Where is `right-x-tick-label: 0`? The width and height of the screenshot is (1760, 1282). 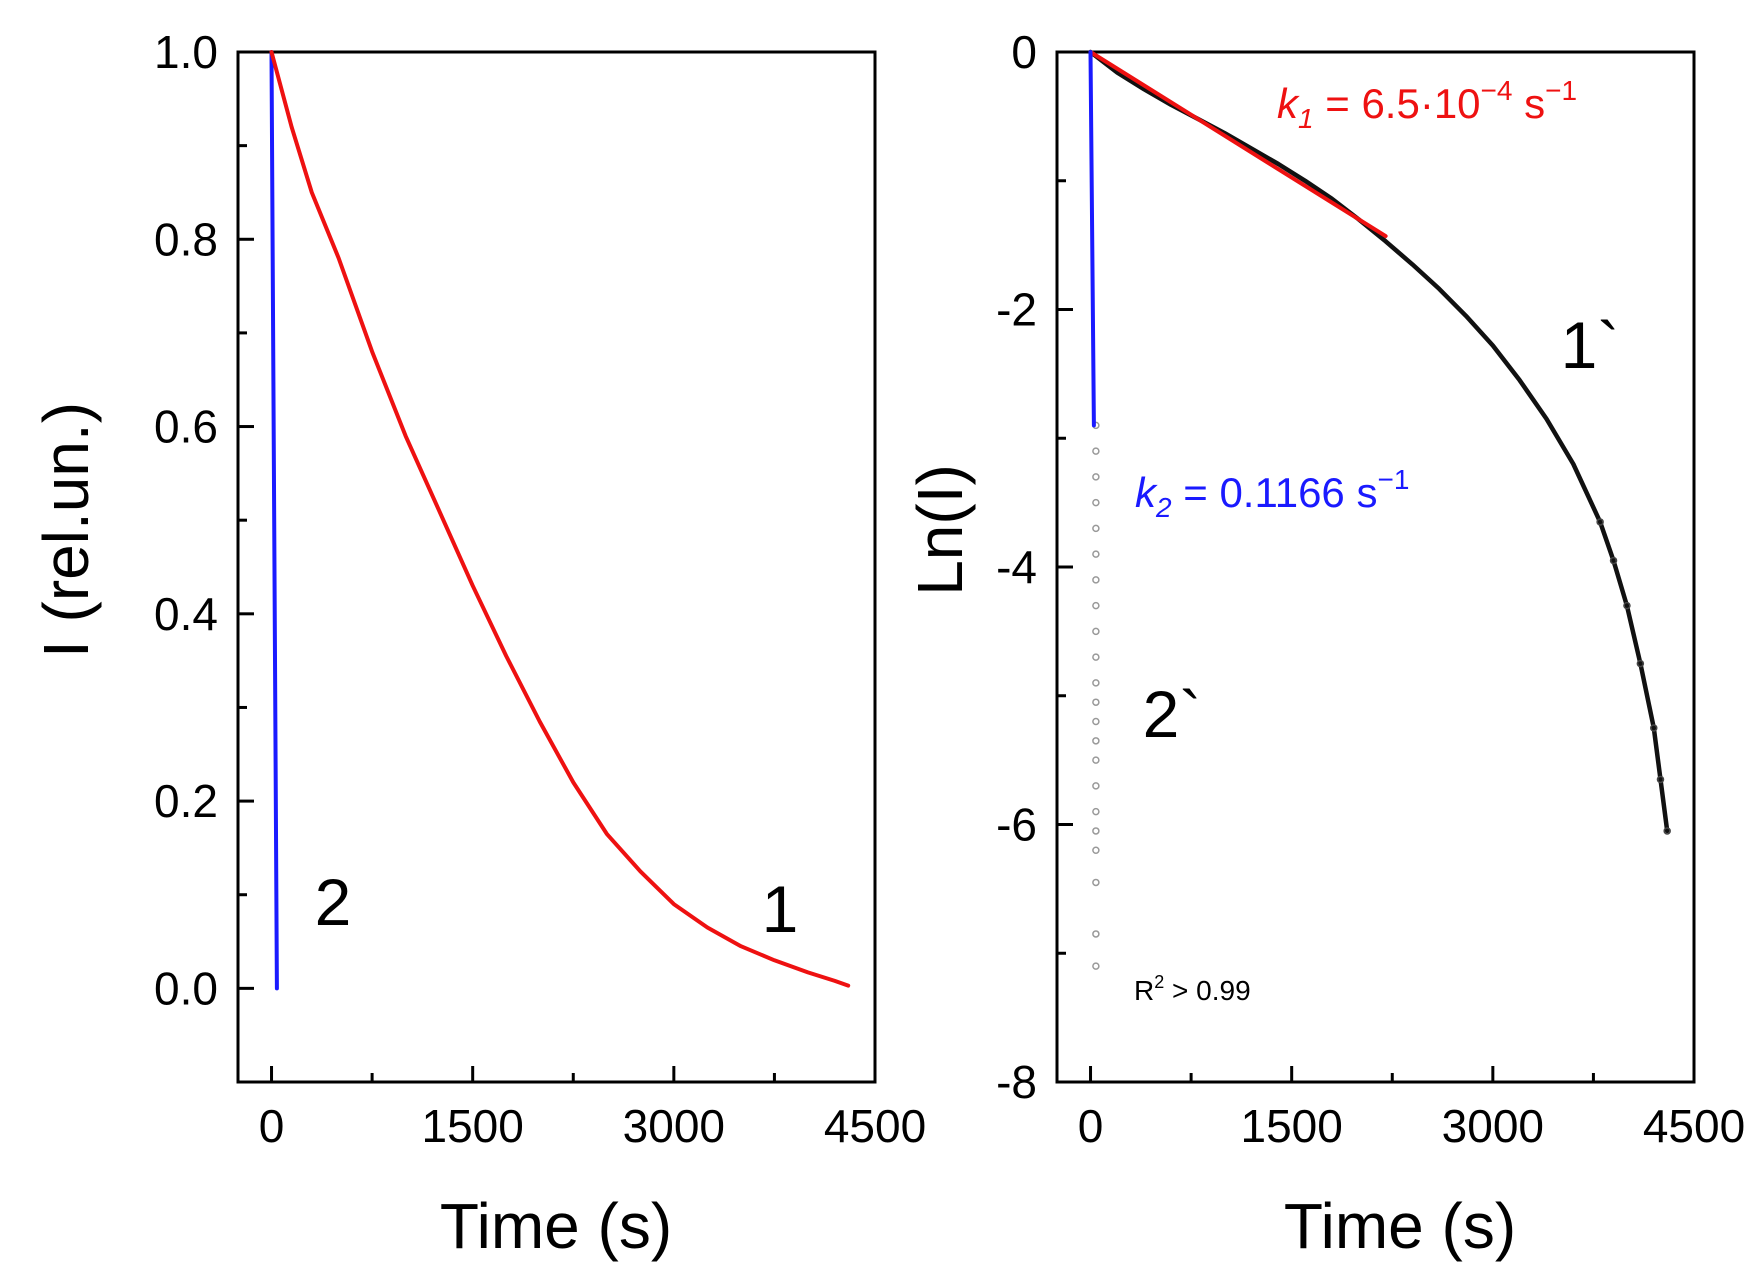 right-x-tick-label: 0 is located at coordinates (1091, 1126).